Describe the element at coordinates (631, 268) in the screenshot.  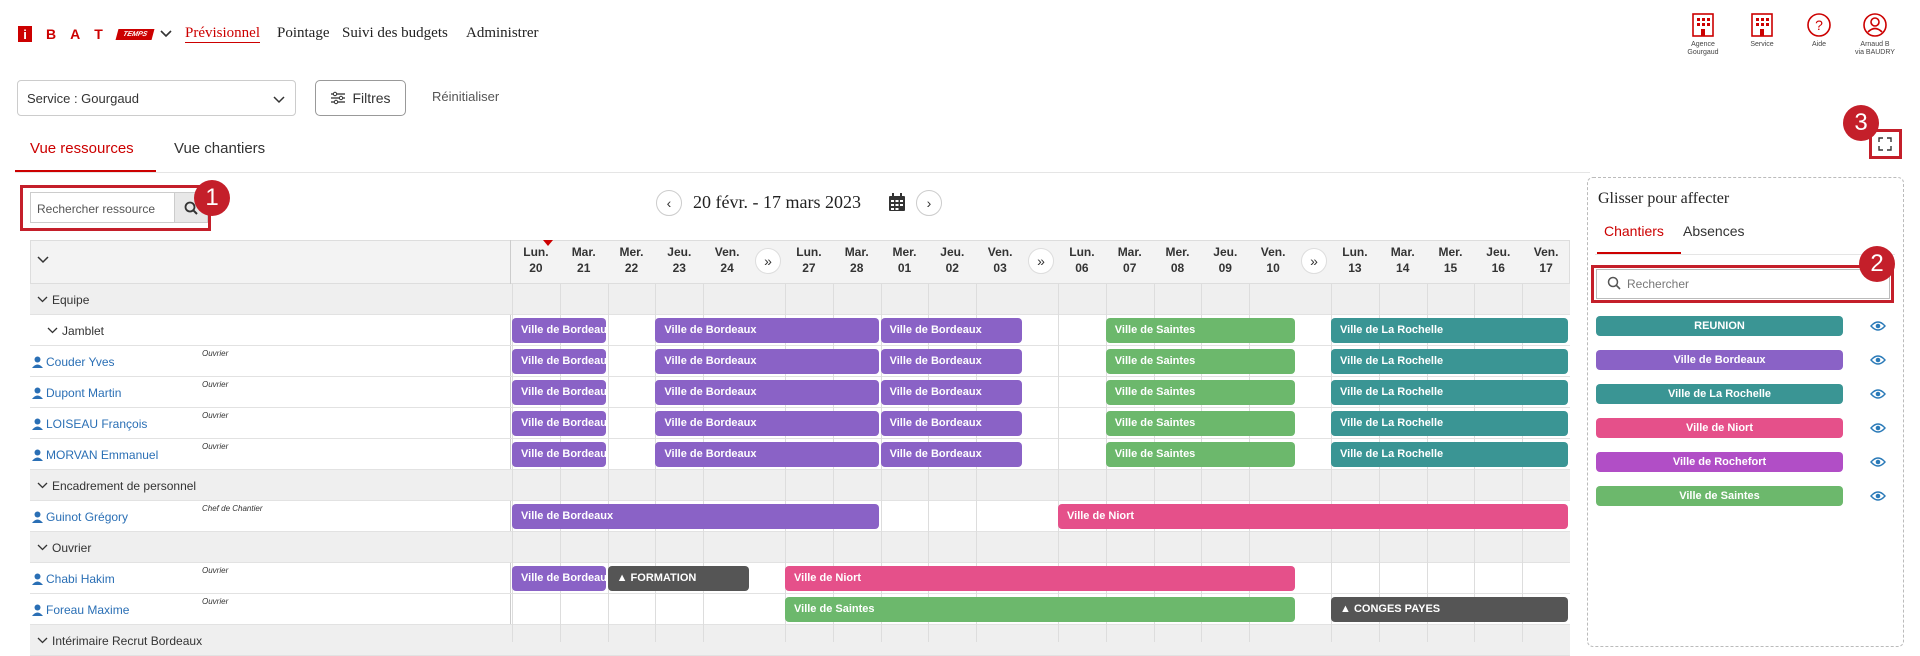
I see `day-number: 22` at that location.